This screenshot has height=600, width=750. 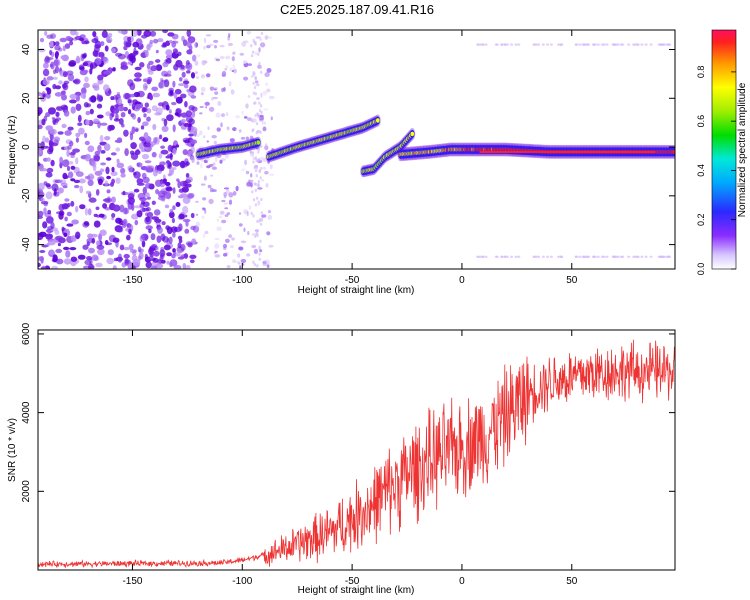 I want to click on snr-y-axis-label: SNR (10 * v/v), so click(x=12, y=450).